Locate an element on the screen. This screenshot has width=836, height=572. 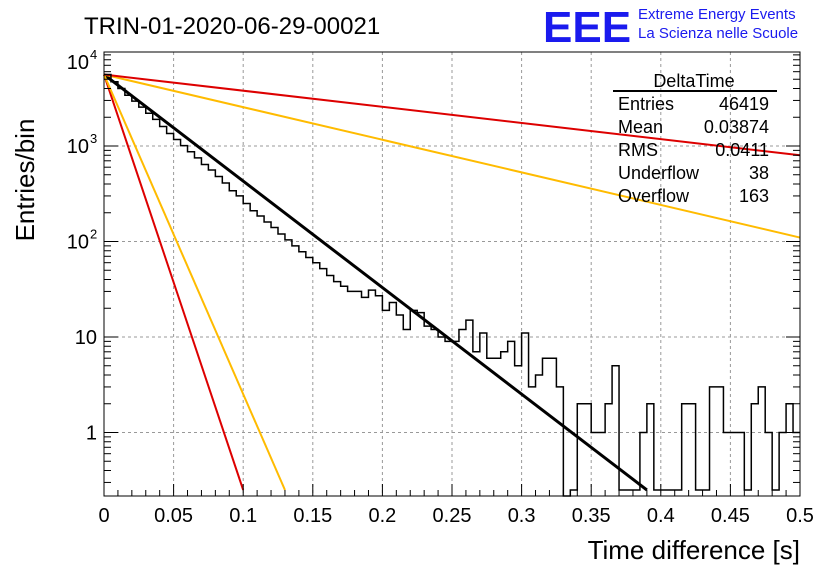
stats-value: 46419 is located at coordinates (744, 104).